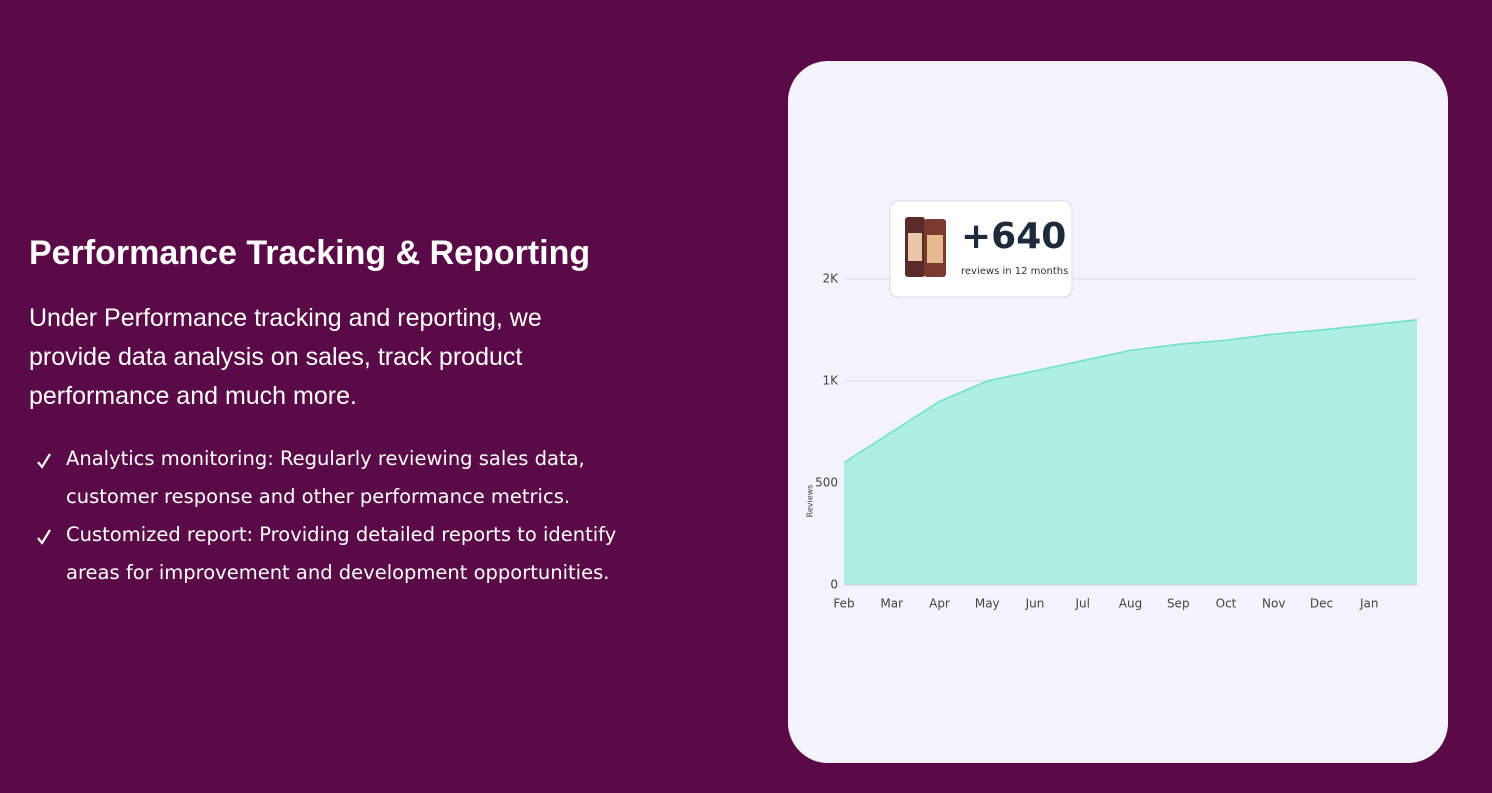  Describe the element at coordinates (1130, 391) in the screenshot. I see `area-line` at that location.